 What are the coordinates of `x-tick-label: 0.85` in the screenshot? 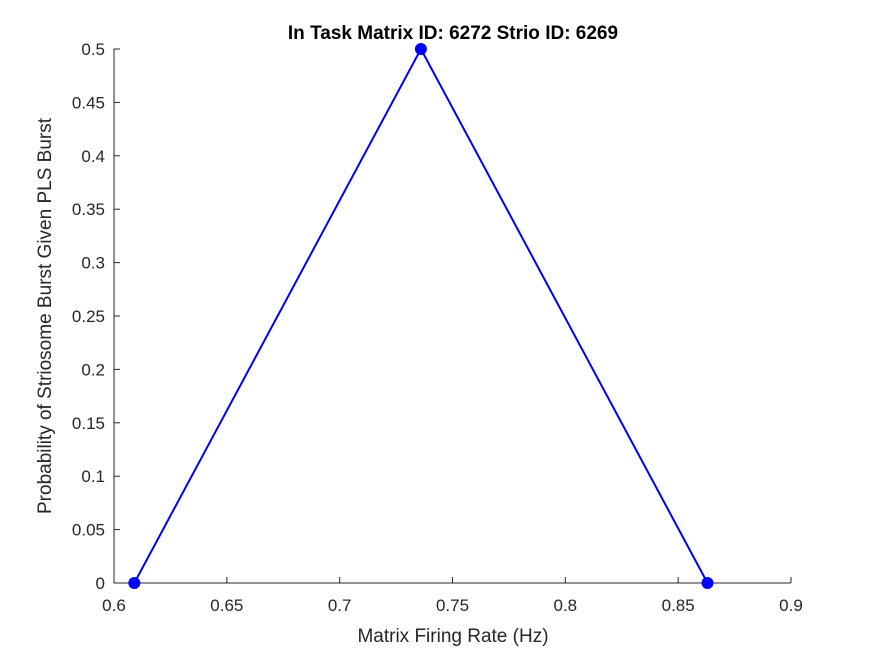 It's located at (678, 605).